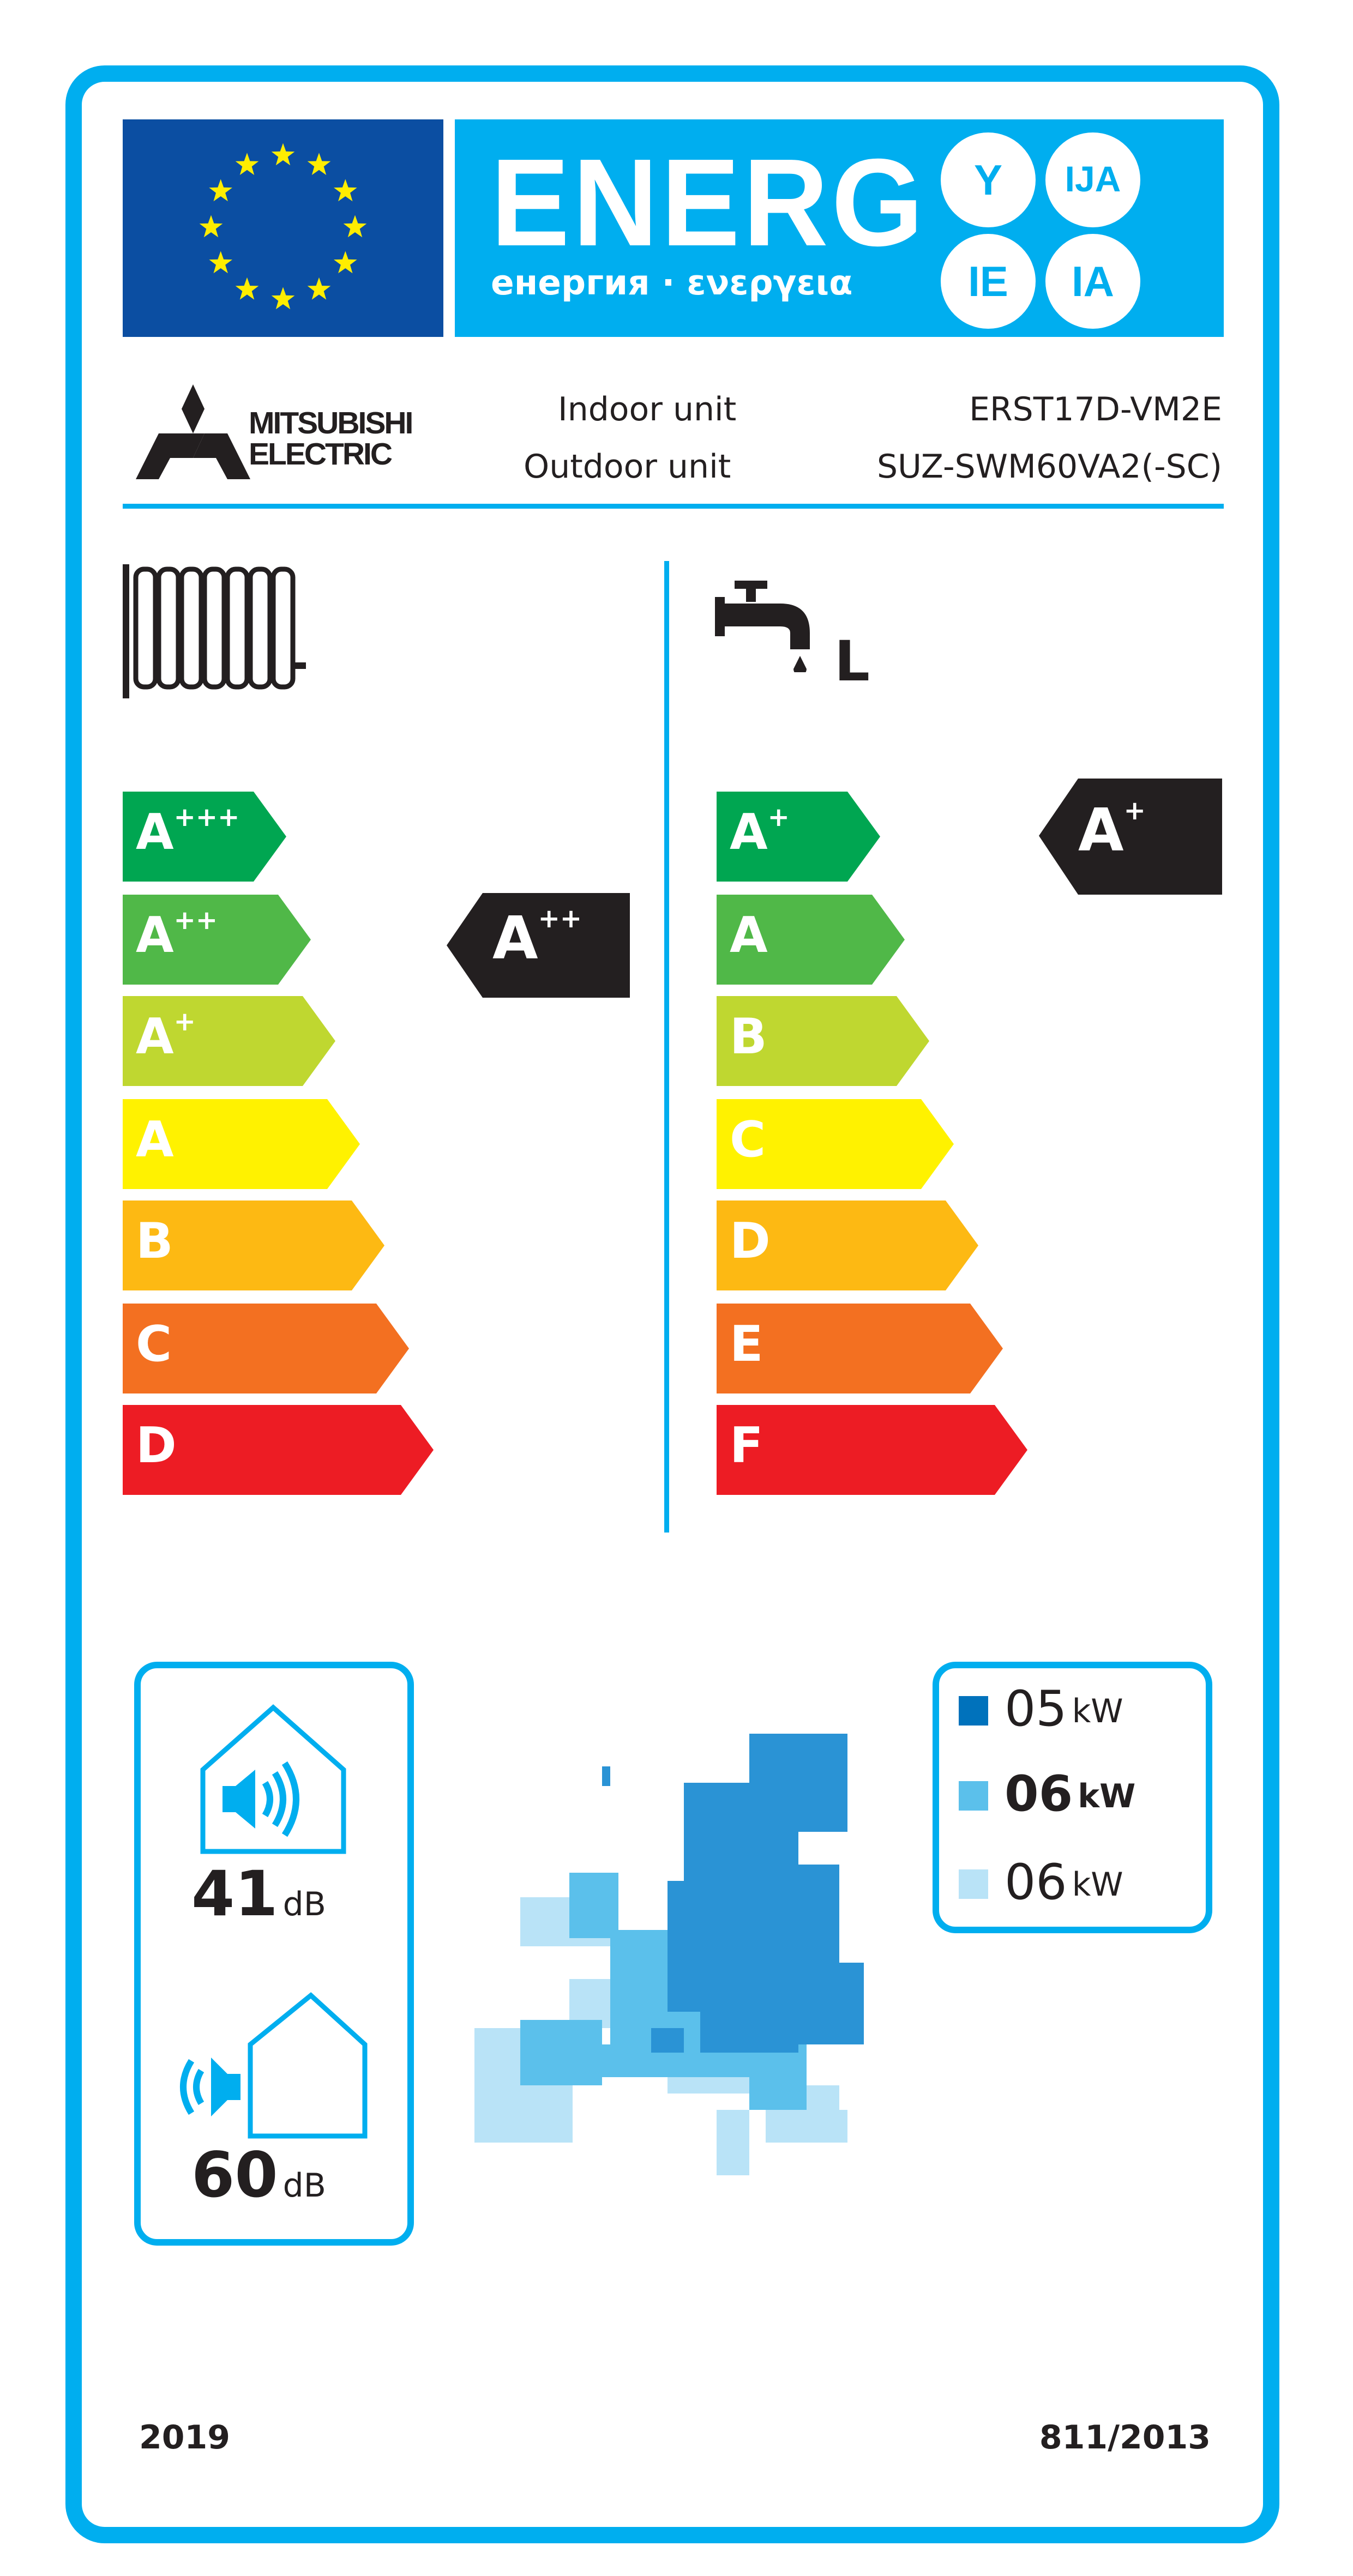 Image resolution: width=1353 pixels, height=2576 pixels. I want to click on outdoor-noise-house-icon, so click(274, 2065).